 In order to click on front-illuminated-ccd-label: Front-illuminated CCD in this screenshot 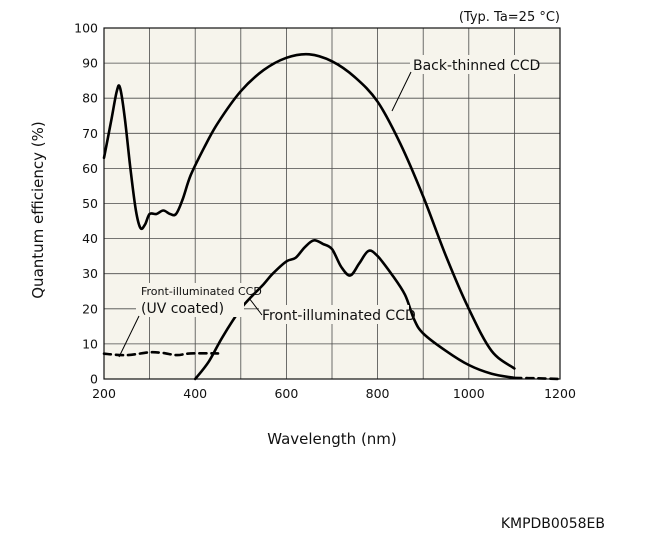, I will do `click(339, 316)`.